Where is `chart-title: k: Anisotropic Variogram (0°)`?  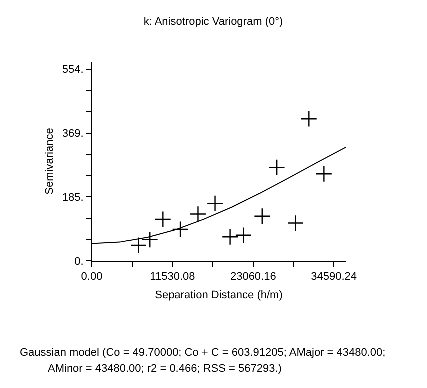 chart-title: k: Anisotropic Variogram (0°) is located at coordinates (214, 22).